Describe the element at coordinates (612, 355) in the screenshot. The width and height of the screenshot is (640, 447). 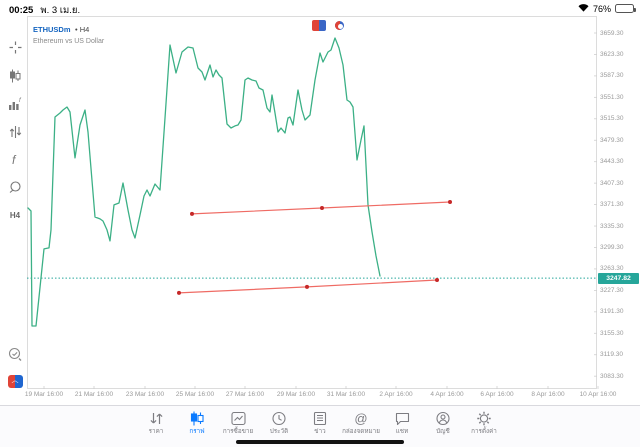
I see `price-axis-label: 3119.30` at that location.